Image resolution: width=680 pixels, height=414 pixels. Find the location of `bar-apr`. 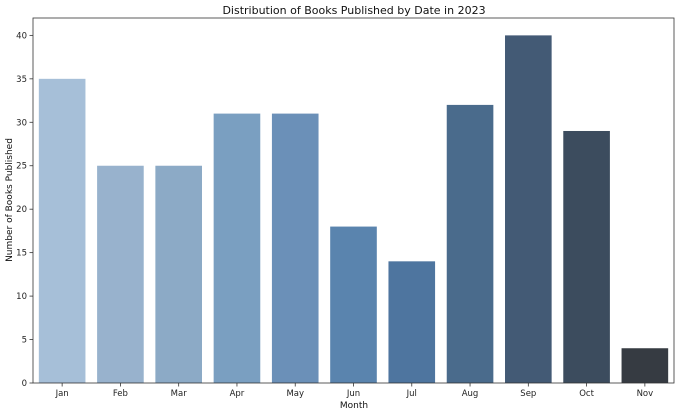

bar-apr is located at coordinates (237, 248).